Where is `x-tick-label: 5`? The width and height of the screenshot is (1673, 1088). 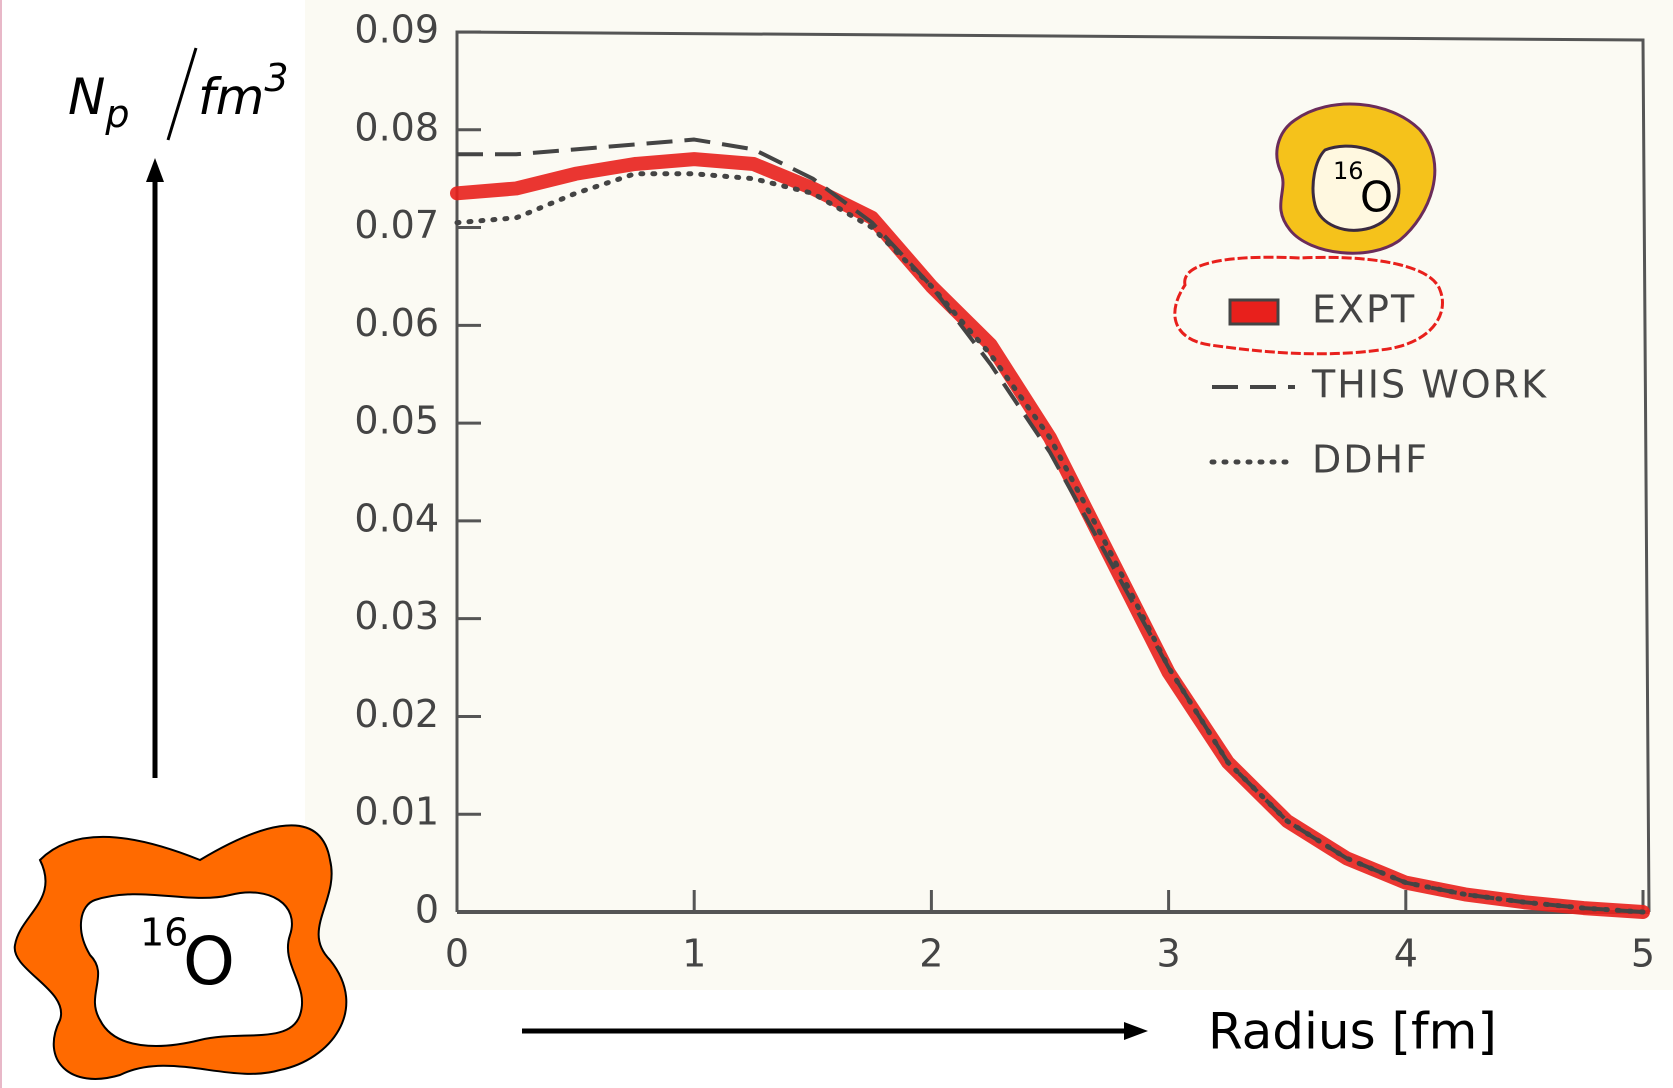
x-tick-label: 5 is located at coordinates (1643, 954).